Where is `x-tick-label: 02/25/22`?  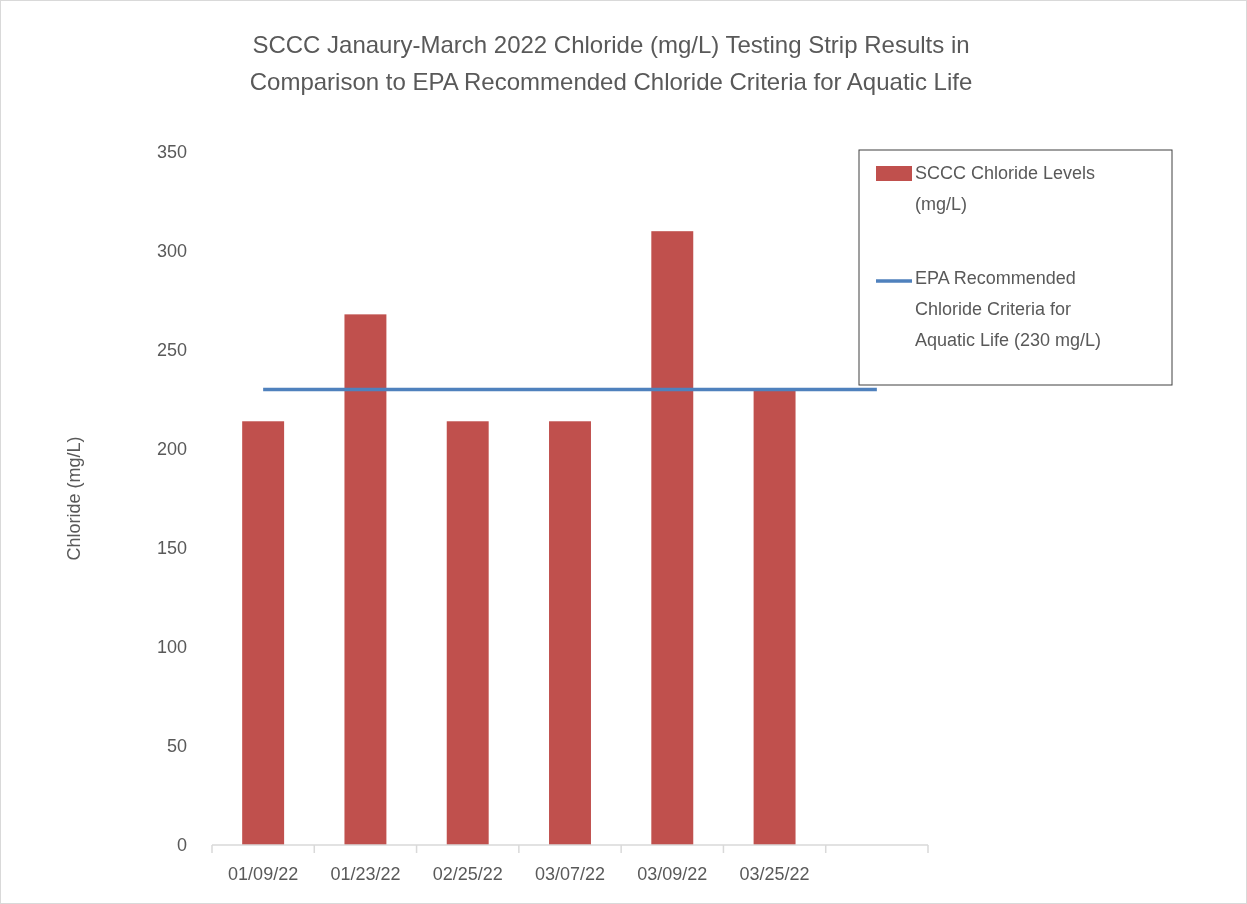
x-tick-label: 02/25/22 is located at coordinates (467, 874).